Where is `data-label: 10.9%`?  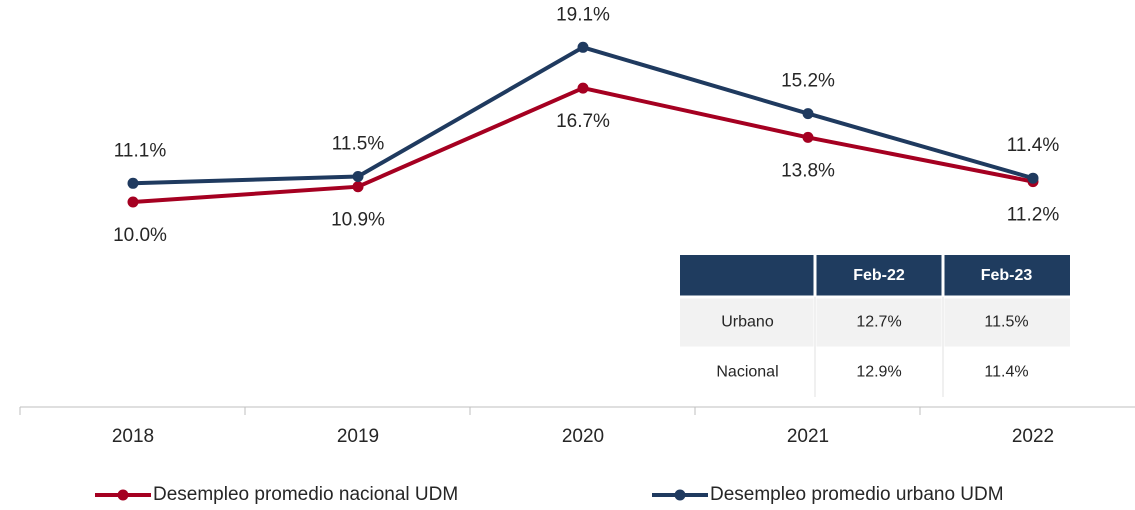
data-label: 10.9% is located at coordinates (358, 220).